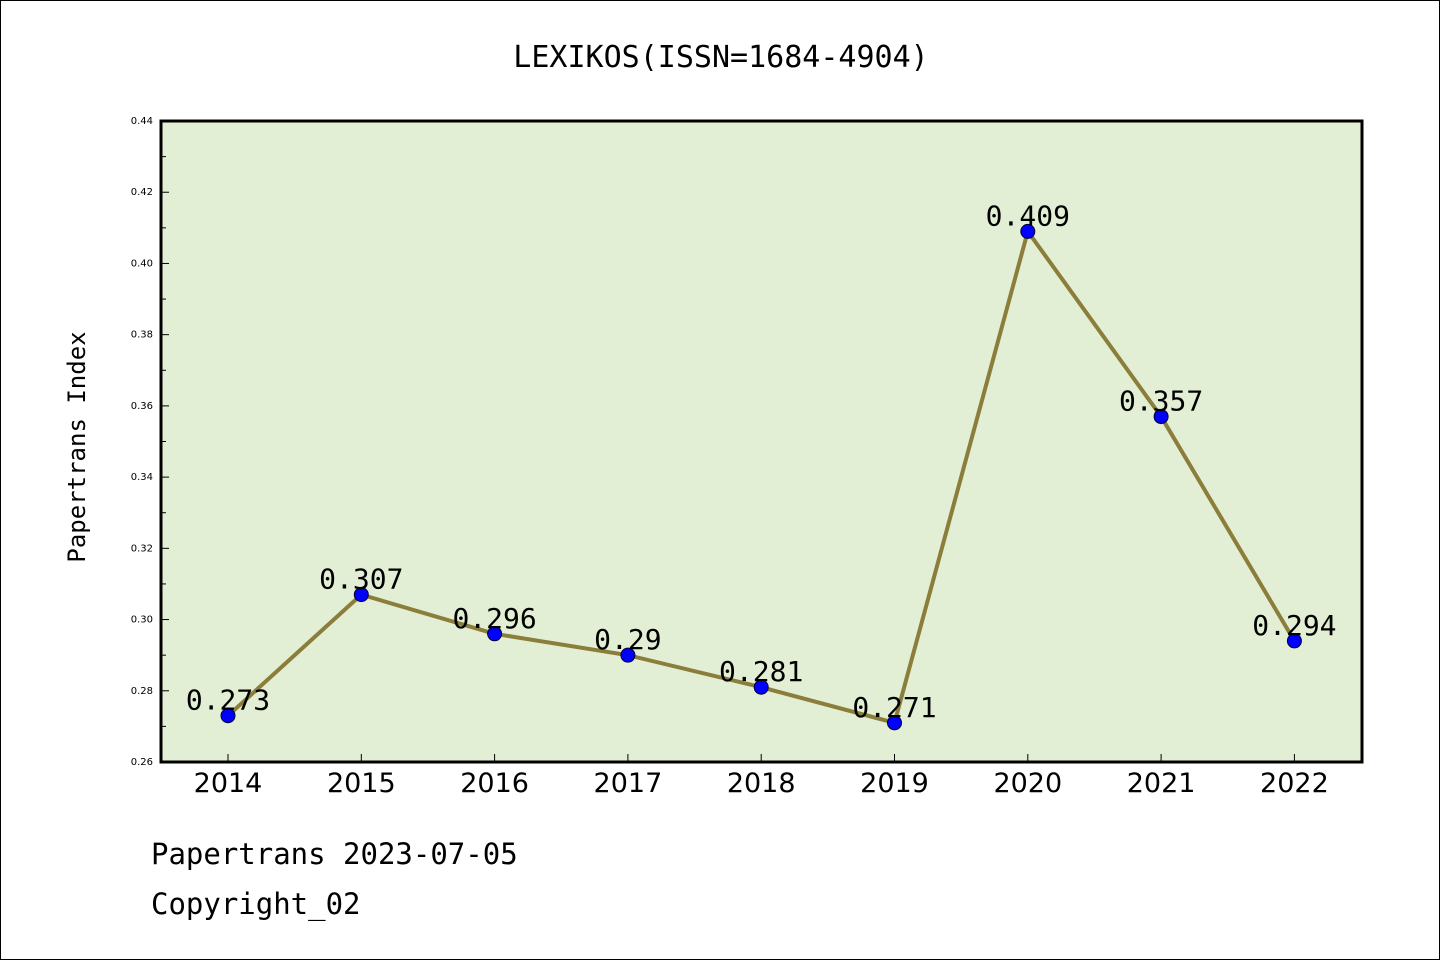 The width and height of the screenshot is (1440, 960). Describe the element at coordinates (1161, 783) in the screenshot. I see `x-tick-label: 2021` at that location.